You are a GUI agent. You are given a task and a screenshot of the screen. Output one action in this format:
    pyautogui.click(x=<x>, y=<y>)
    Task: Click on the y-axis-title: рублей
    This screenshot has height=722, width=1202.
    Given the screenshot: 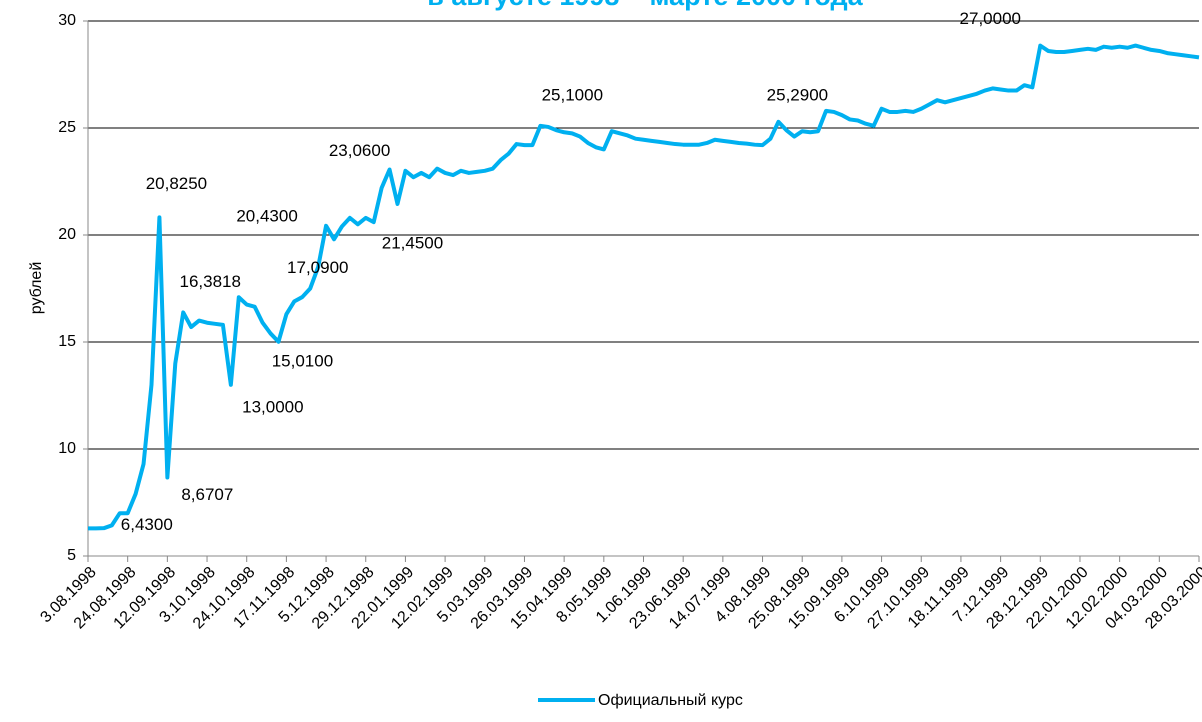 What is the action you would take?
    pyautogui.click(x=36, y=288)
    